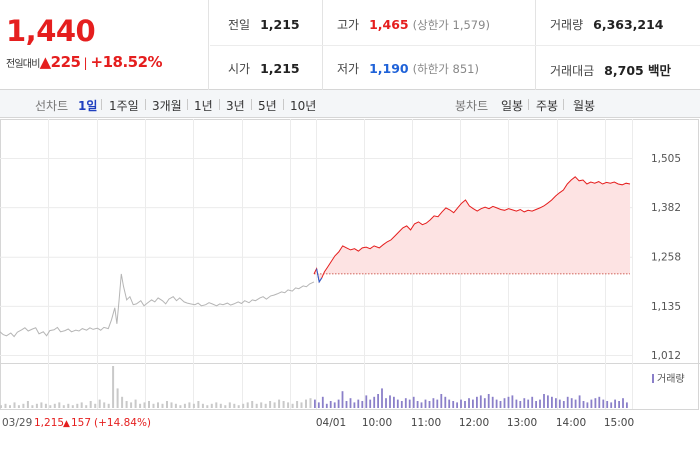  Describe the element at coordinates (235, 106) in the screenshot. I see `tab-3year: 3년` at that location.